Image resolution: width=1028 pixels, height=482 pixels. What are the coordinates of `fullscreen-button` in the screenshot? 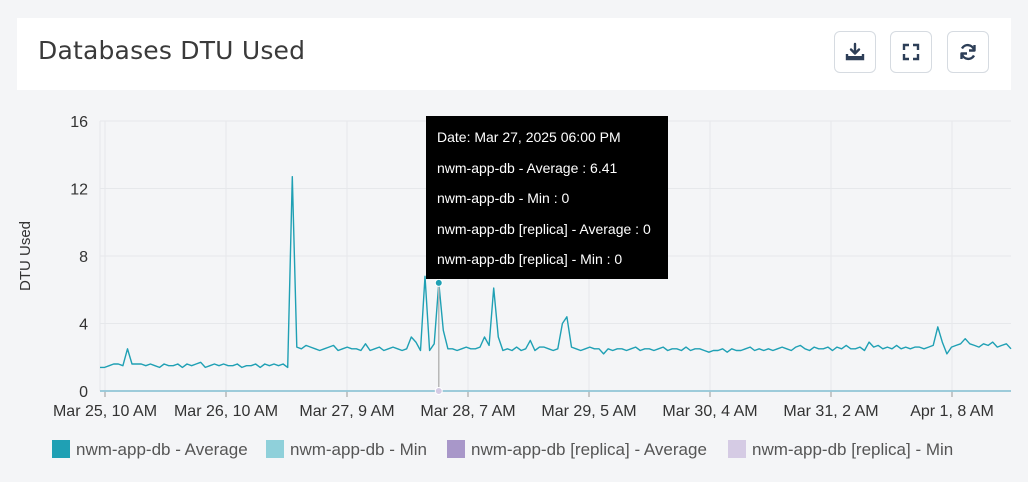 It's located at (911, 52).